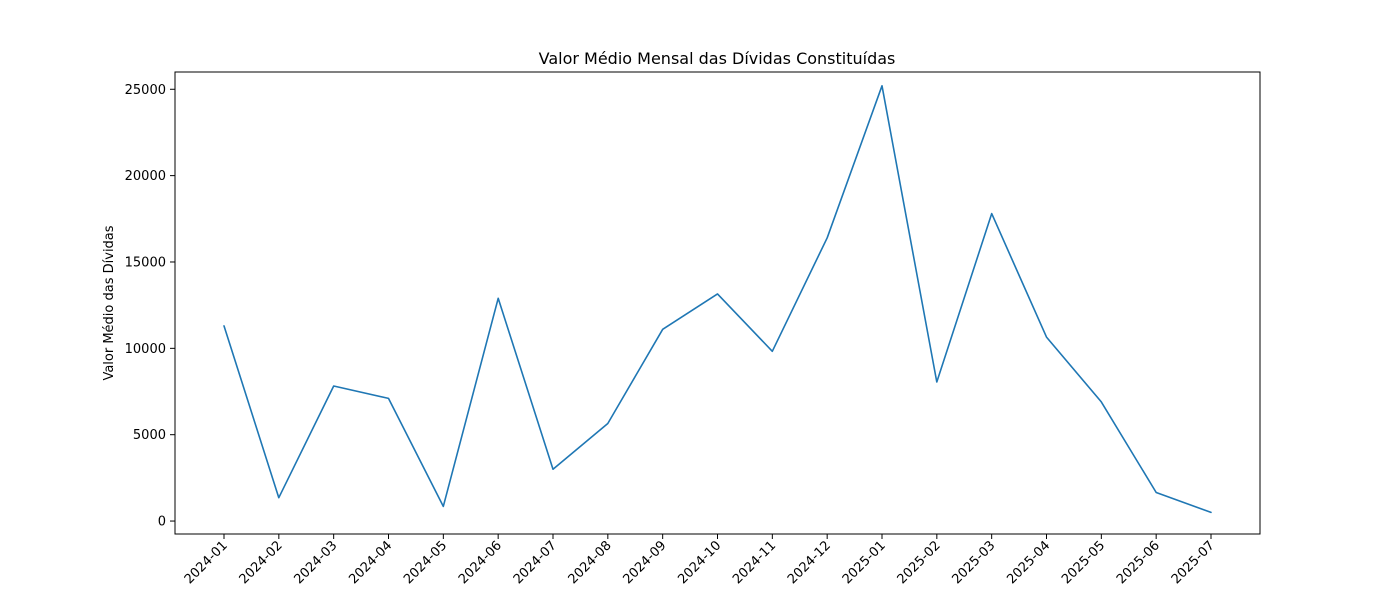 The image size is (1400, 604). I want to click on y-tick-label: 20000, so click(145, 176).